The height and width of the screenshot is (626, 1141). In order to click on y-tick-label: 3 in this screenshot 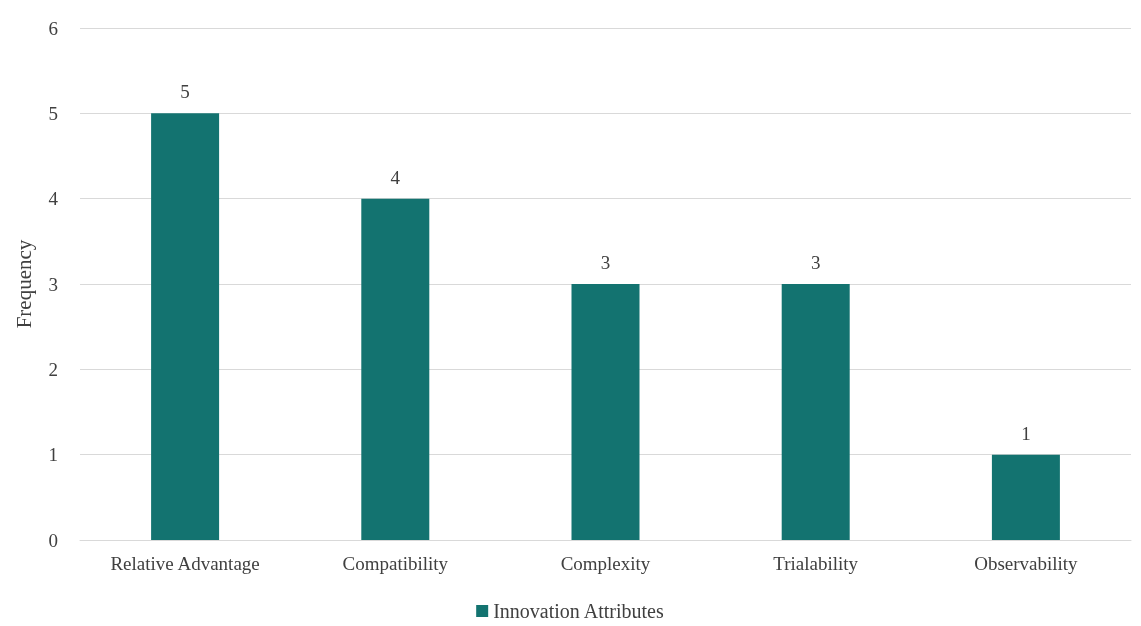, I will do `click(53, 284)`.